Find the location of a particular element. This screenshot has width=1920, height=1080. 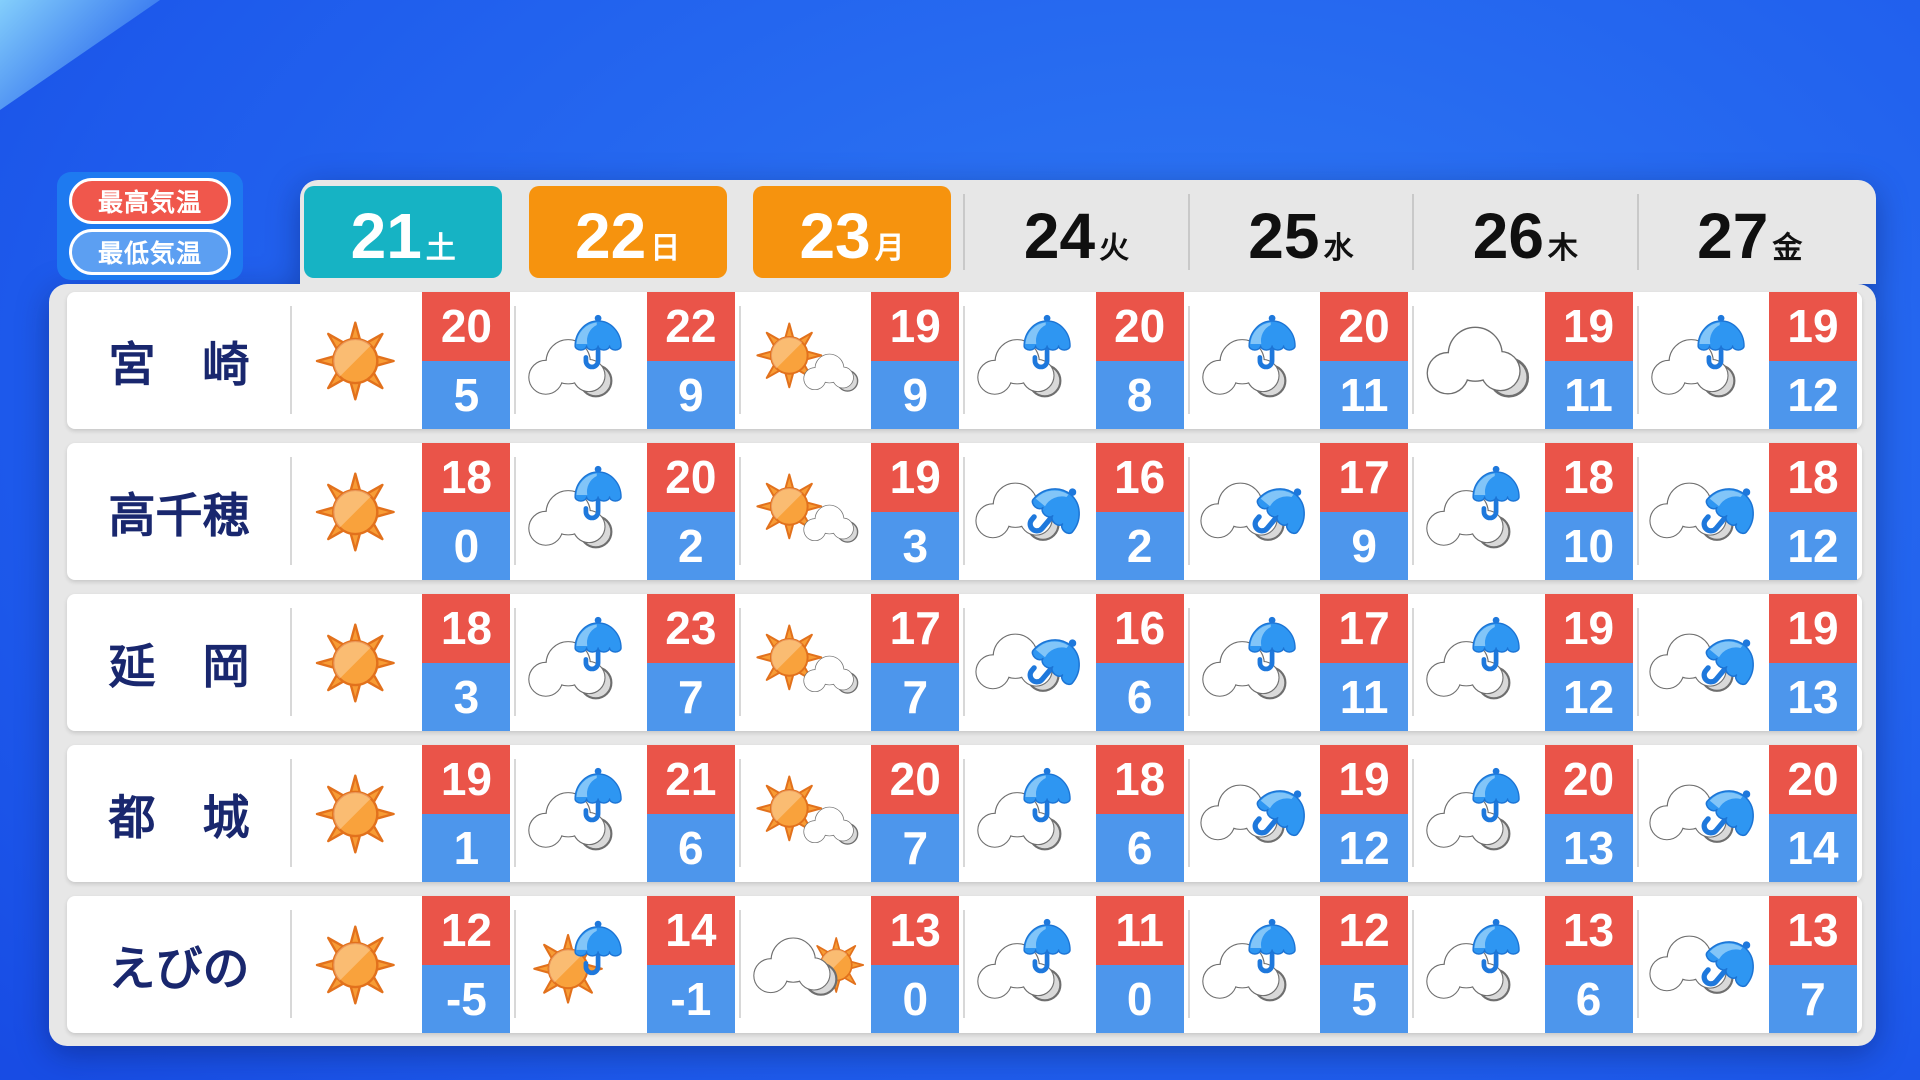

header-day-26: 26 木 is located at coordinates (1524, 232).